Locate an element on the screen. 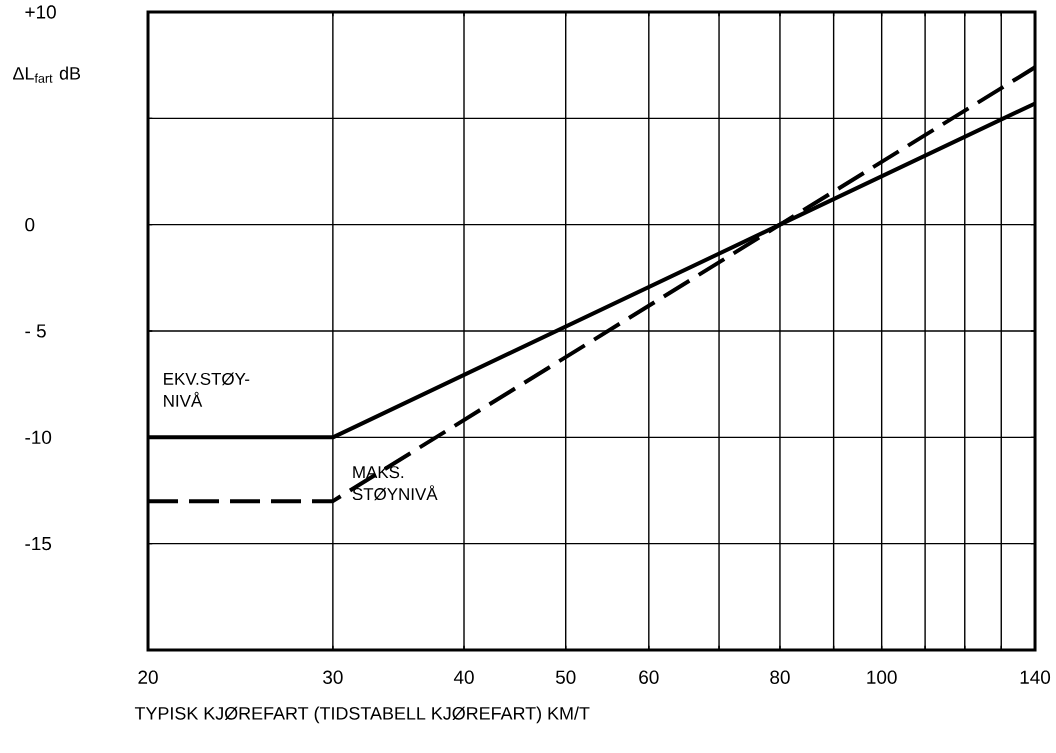 This screenshot has width=1056, height=753. x-tick-label: 60 is located at coordinates (649, 677).